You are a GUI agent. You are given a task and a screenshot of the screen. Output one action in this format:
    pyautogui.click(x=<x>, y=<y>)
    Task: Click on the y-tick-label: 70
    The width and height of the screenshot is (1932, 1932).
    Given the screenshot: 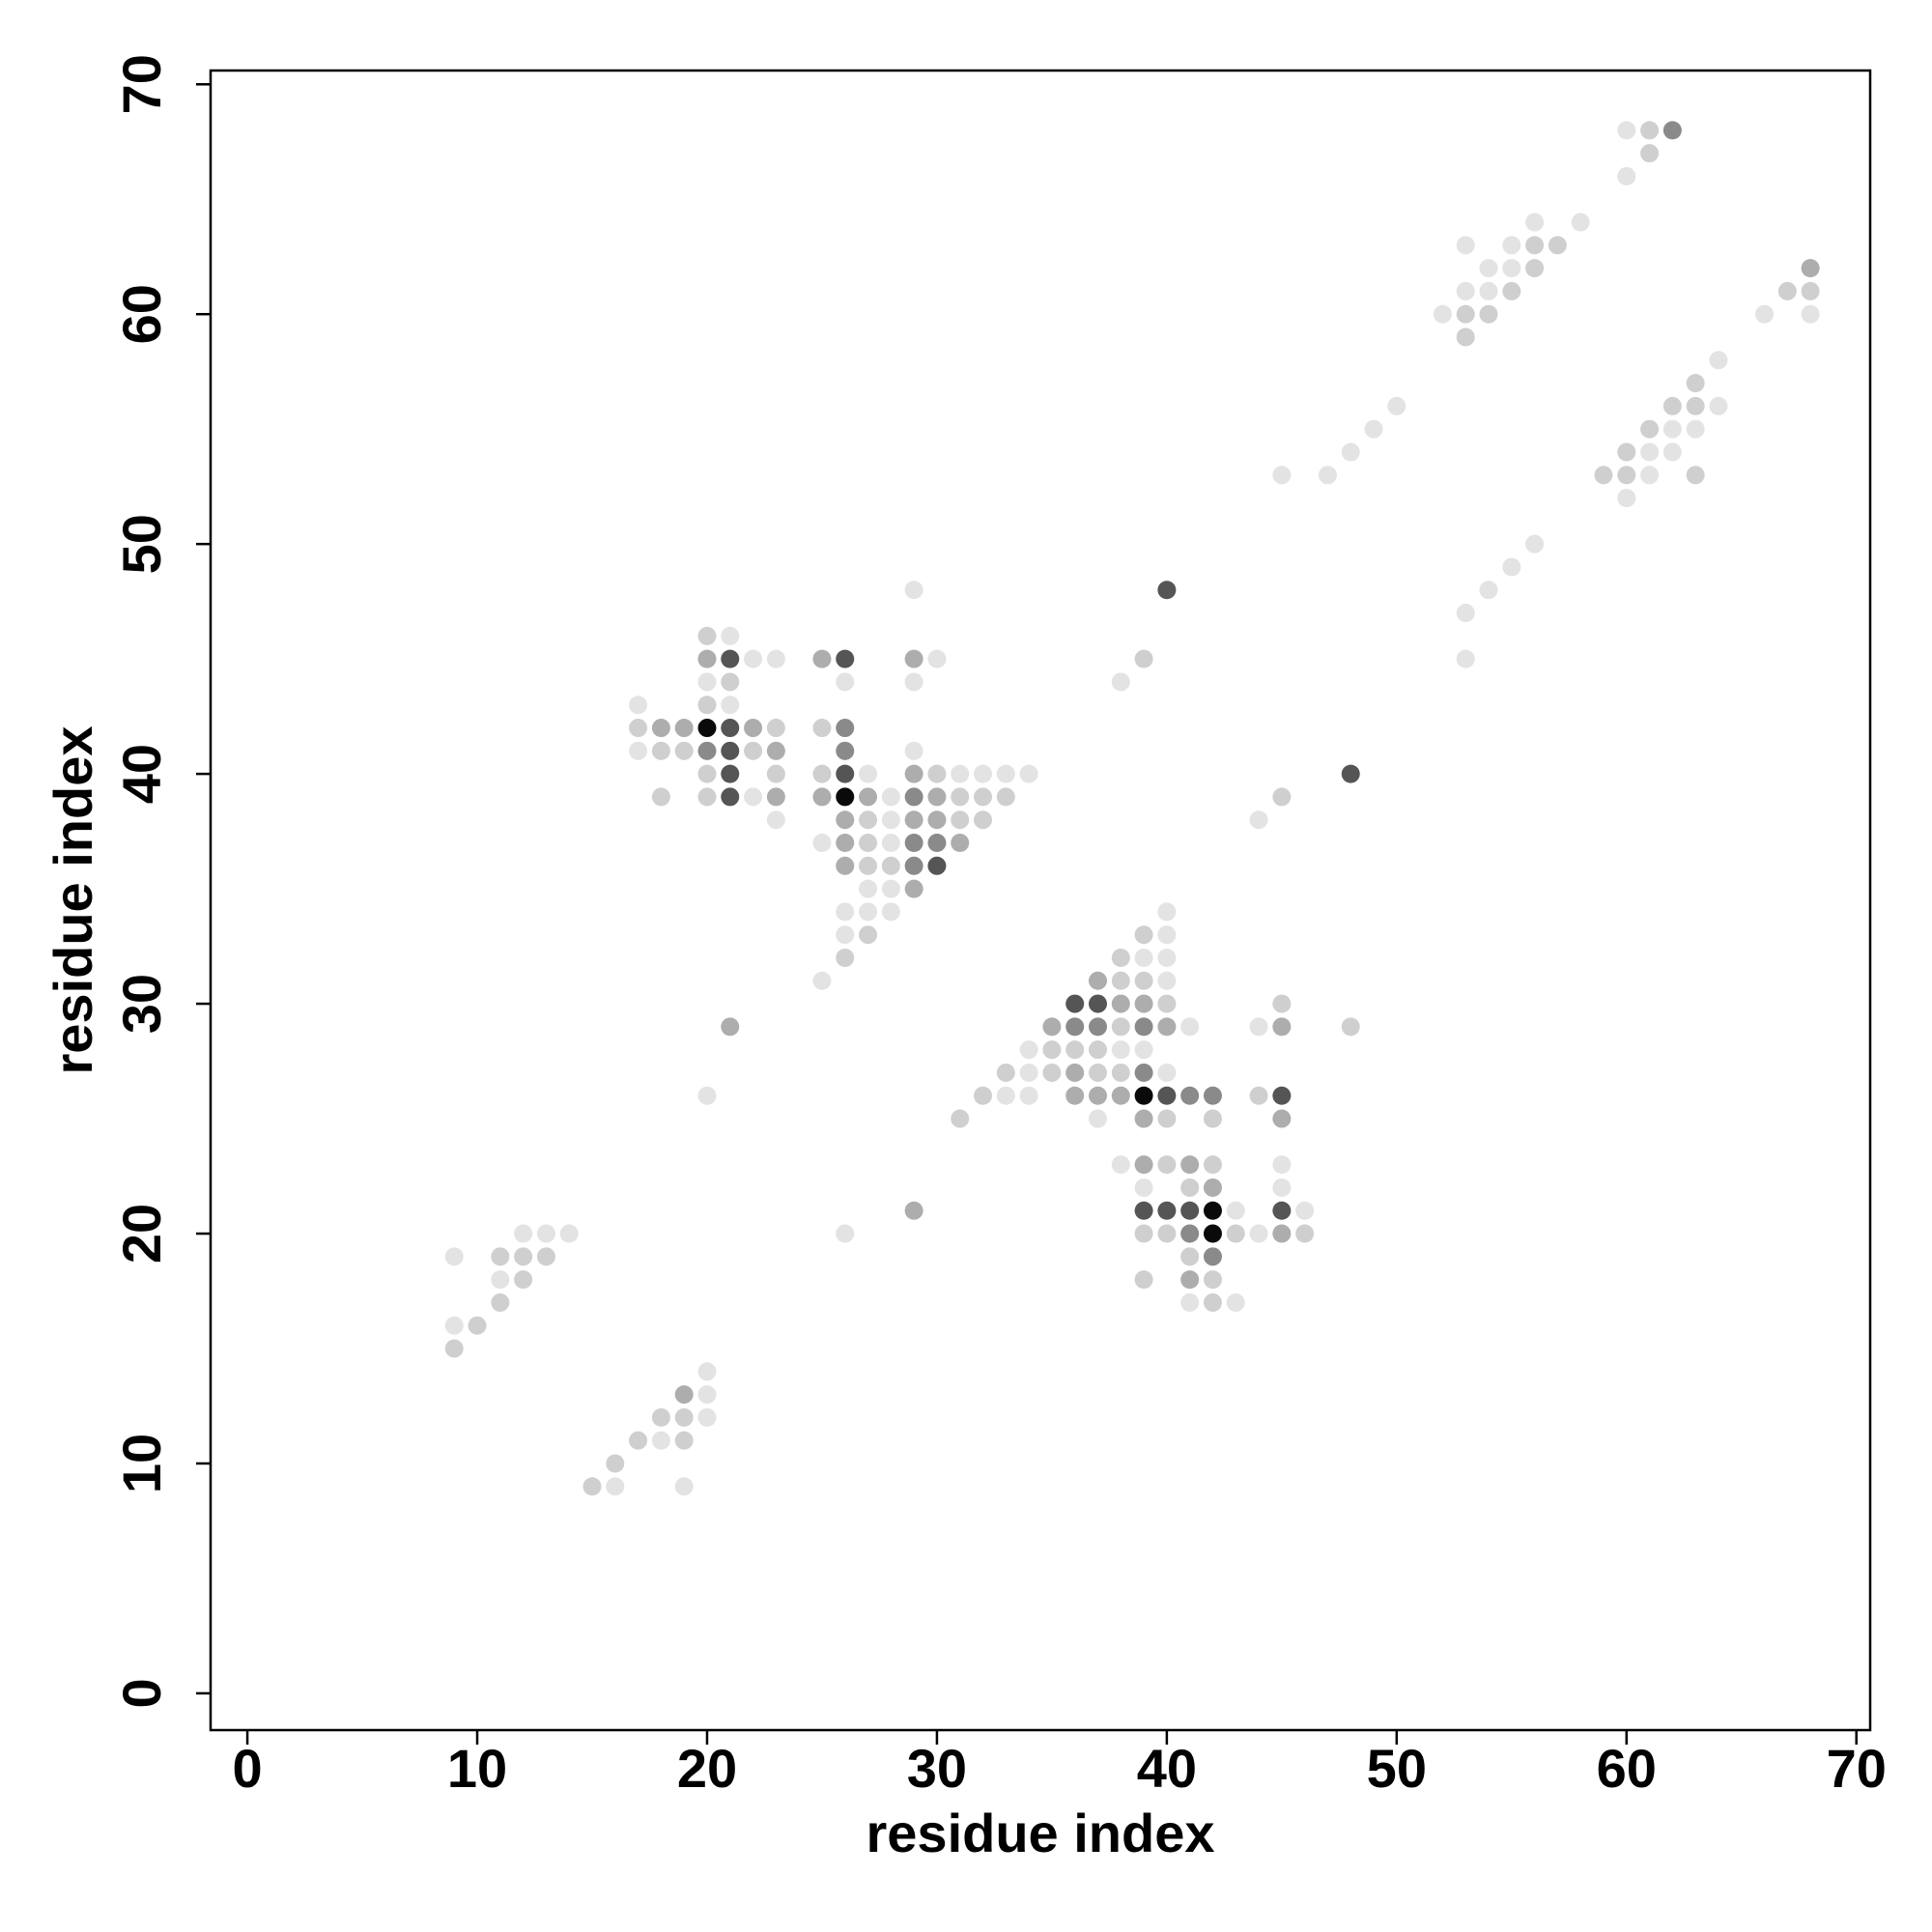 What is the action you would take?
    pyautogui.click(x=141, y=84)
    